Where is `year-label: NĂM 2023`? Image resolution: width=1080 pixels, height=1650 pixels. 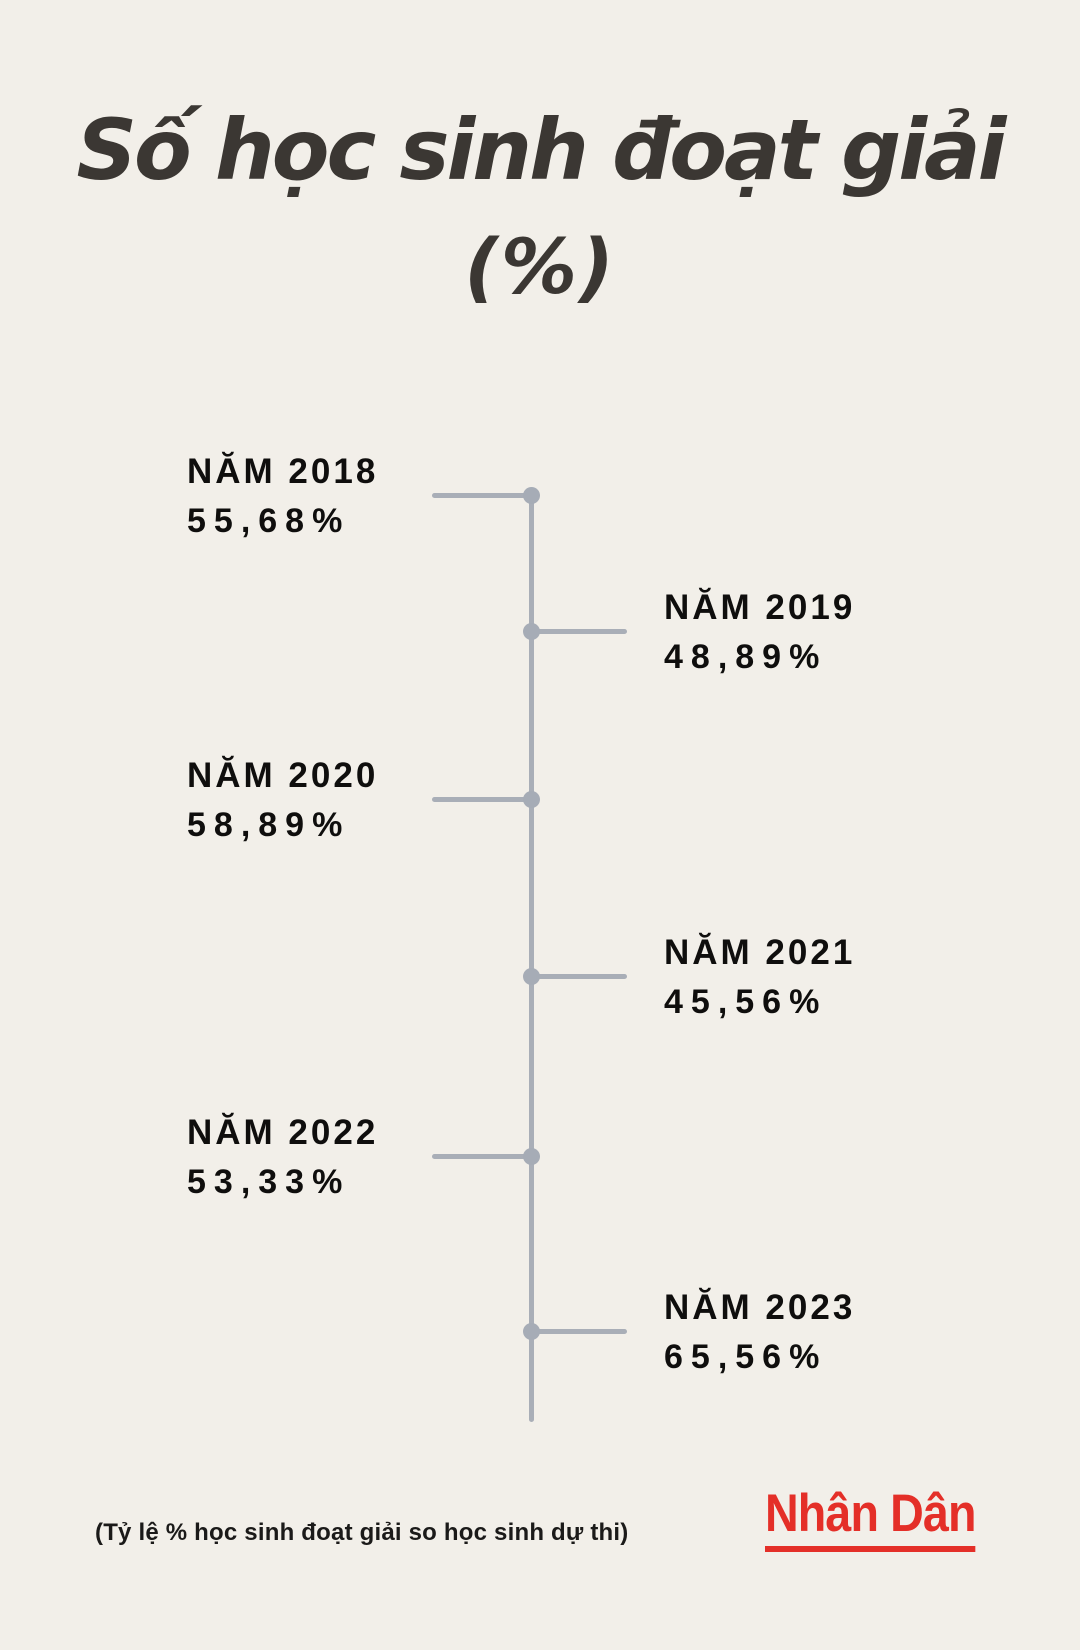
year-label: NĂM 2023 is located at coordinates (760, 1307).